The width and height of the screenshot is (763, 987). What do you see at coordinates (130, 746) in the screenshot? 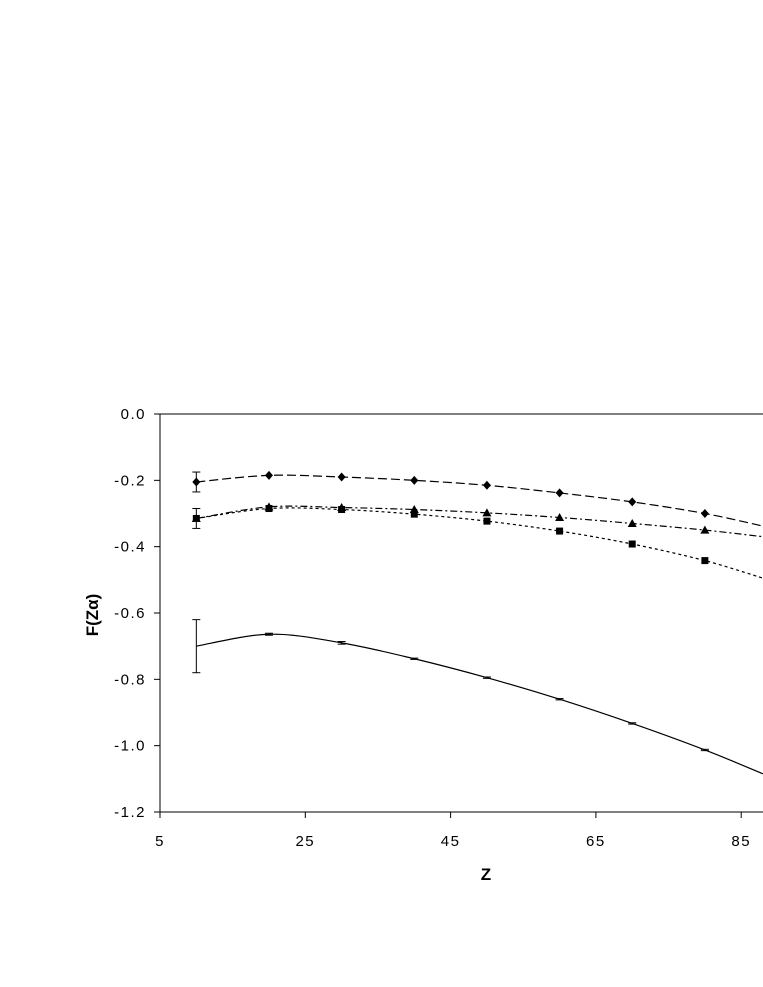
I see `y-tick-label: -1.0` at bounding box center [130, 746].